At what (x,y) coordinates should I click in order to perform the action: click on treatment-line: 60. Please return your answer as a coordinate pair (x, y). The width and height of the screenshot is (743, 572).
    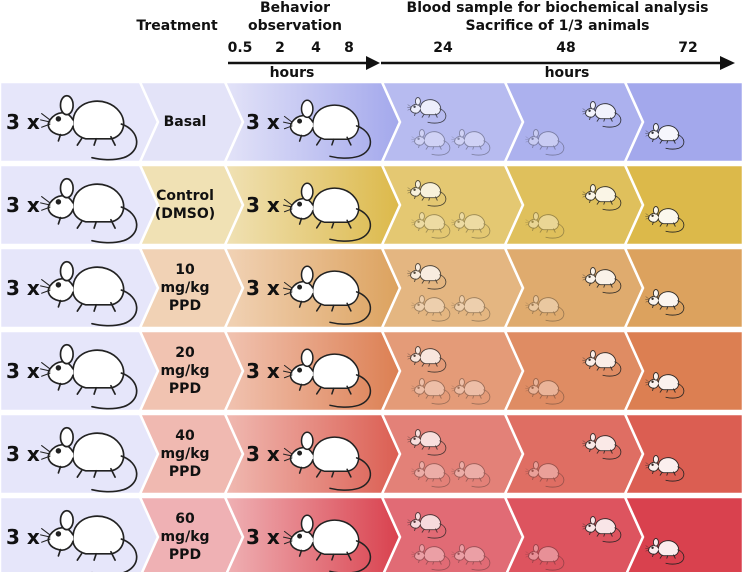
    Looking at the image, I should click on (185, 519).